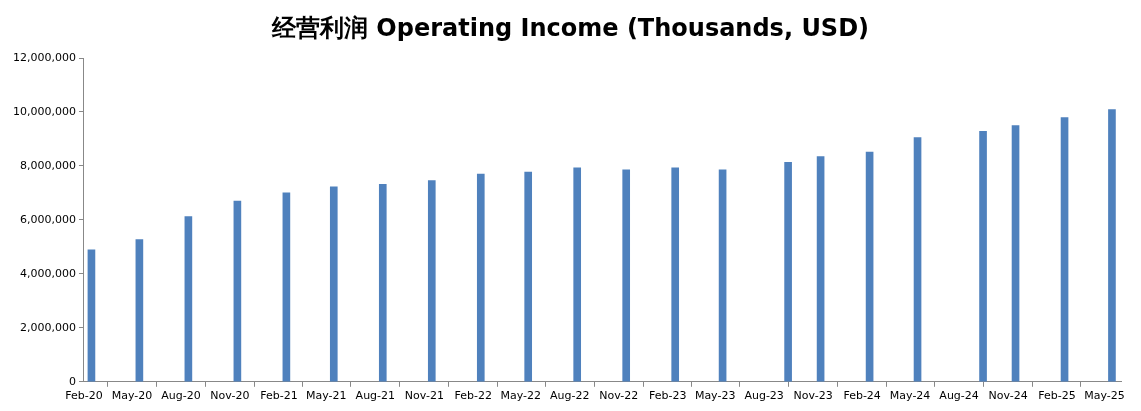 This screenshot has height=411, width=1141. What do you see at coordinates (862, 396) in the screenshot?
I see `x-tick-label: Feb-24` at bounding box center [862, 396].